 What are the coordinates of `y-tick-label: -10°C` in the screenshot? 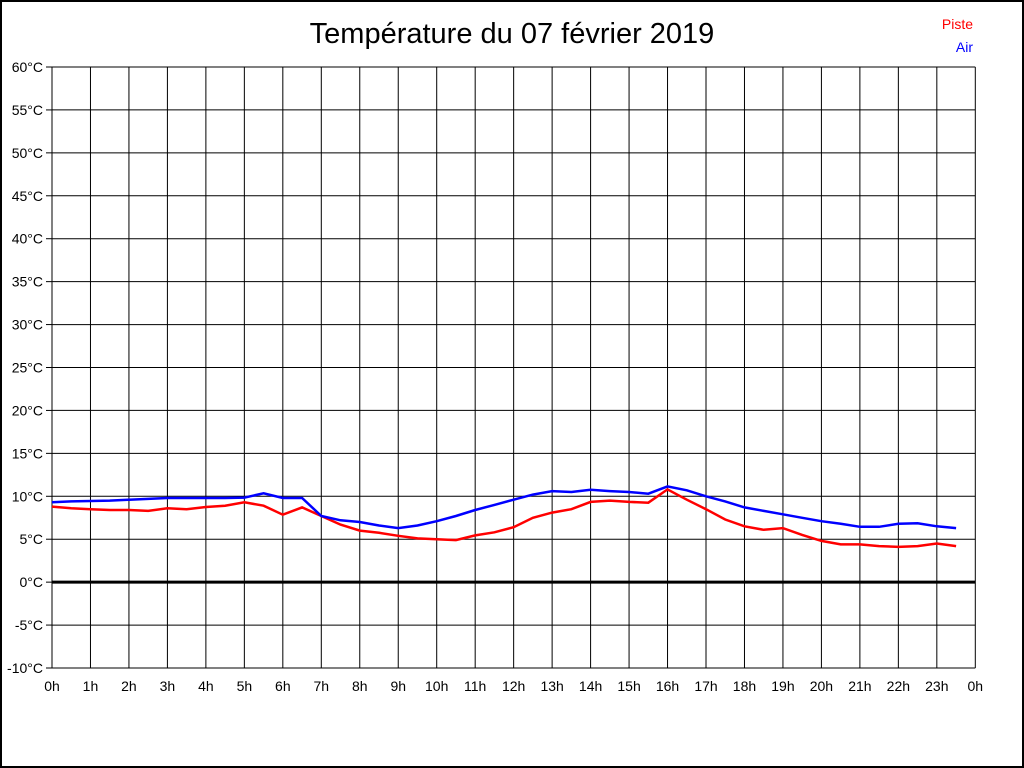 It's located at (25, 668).